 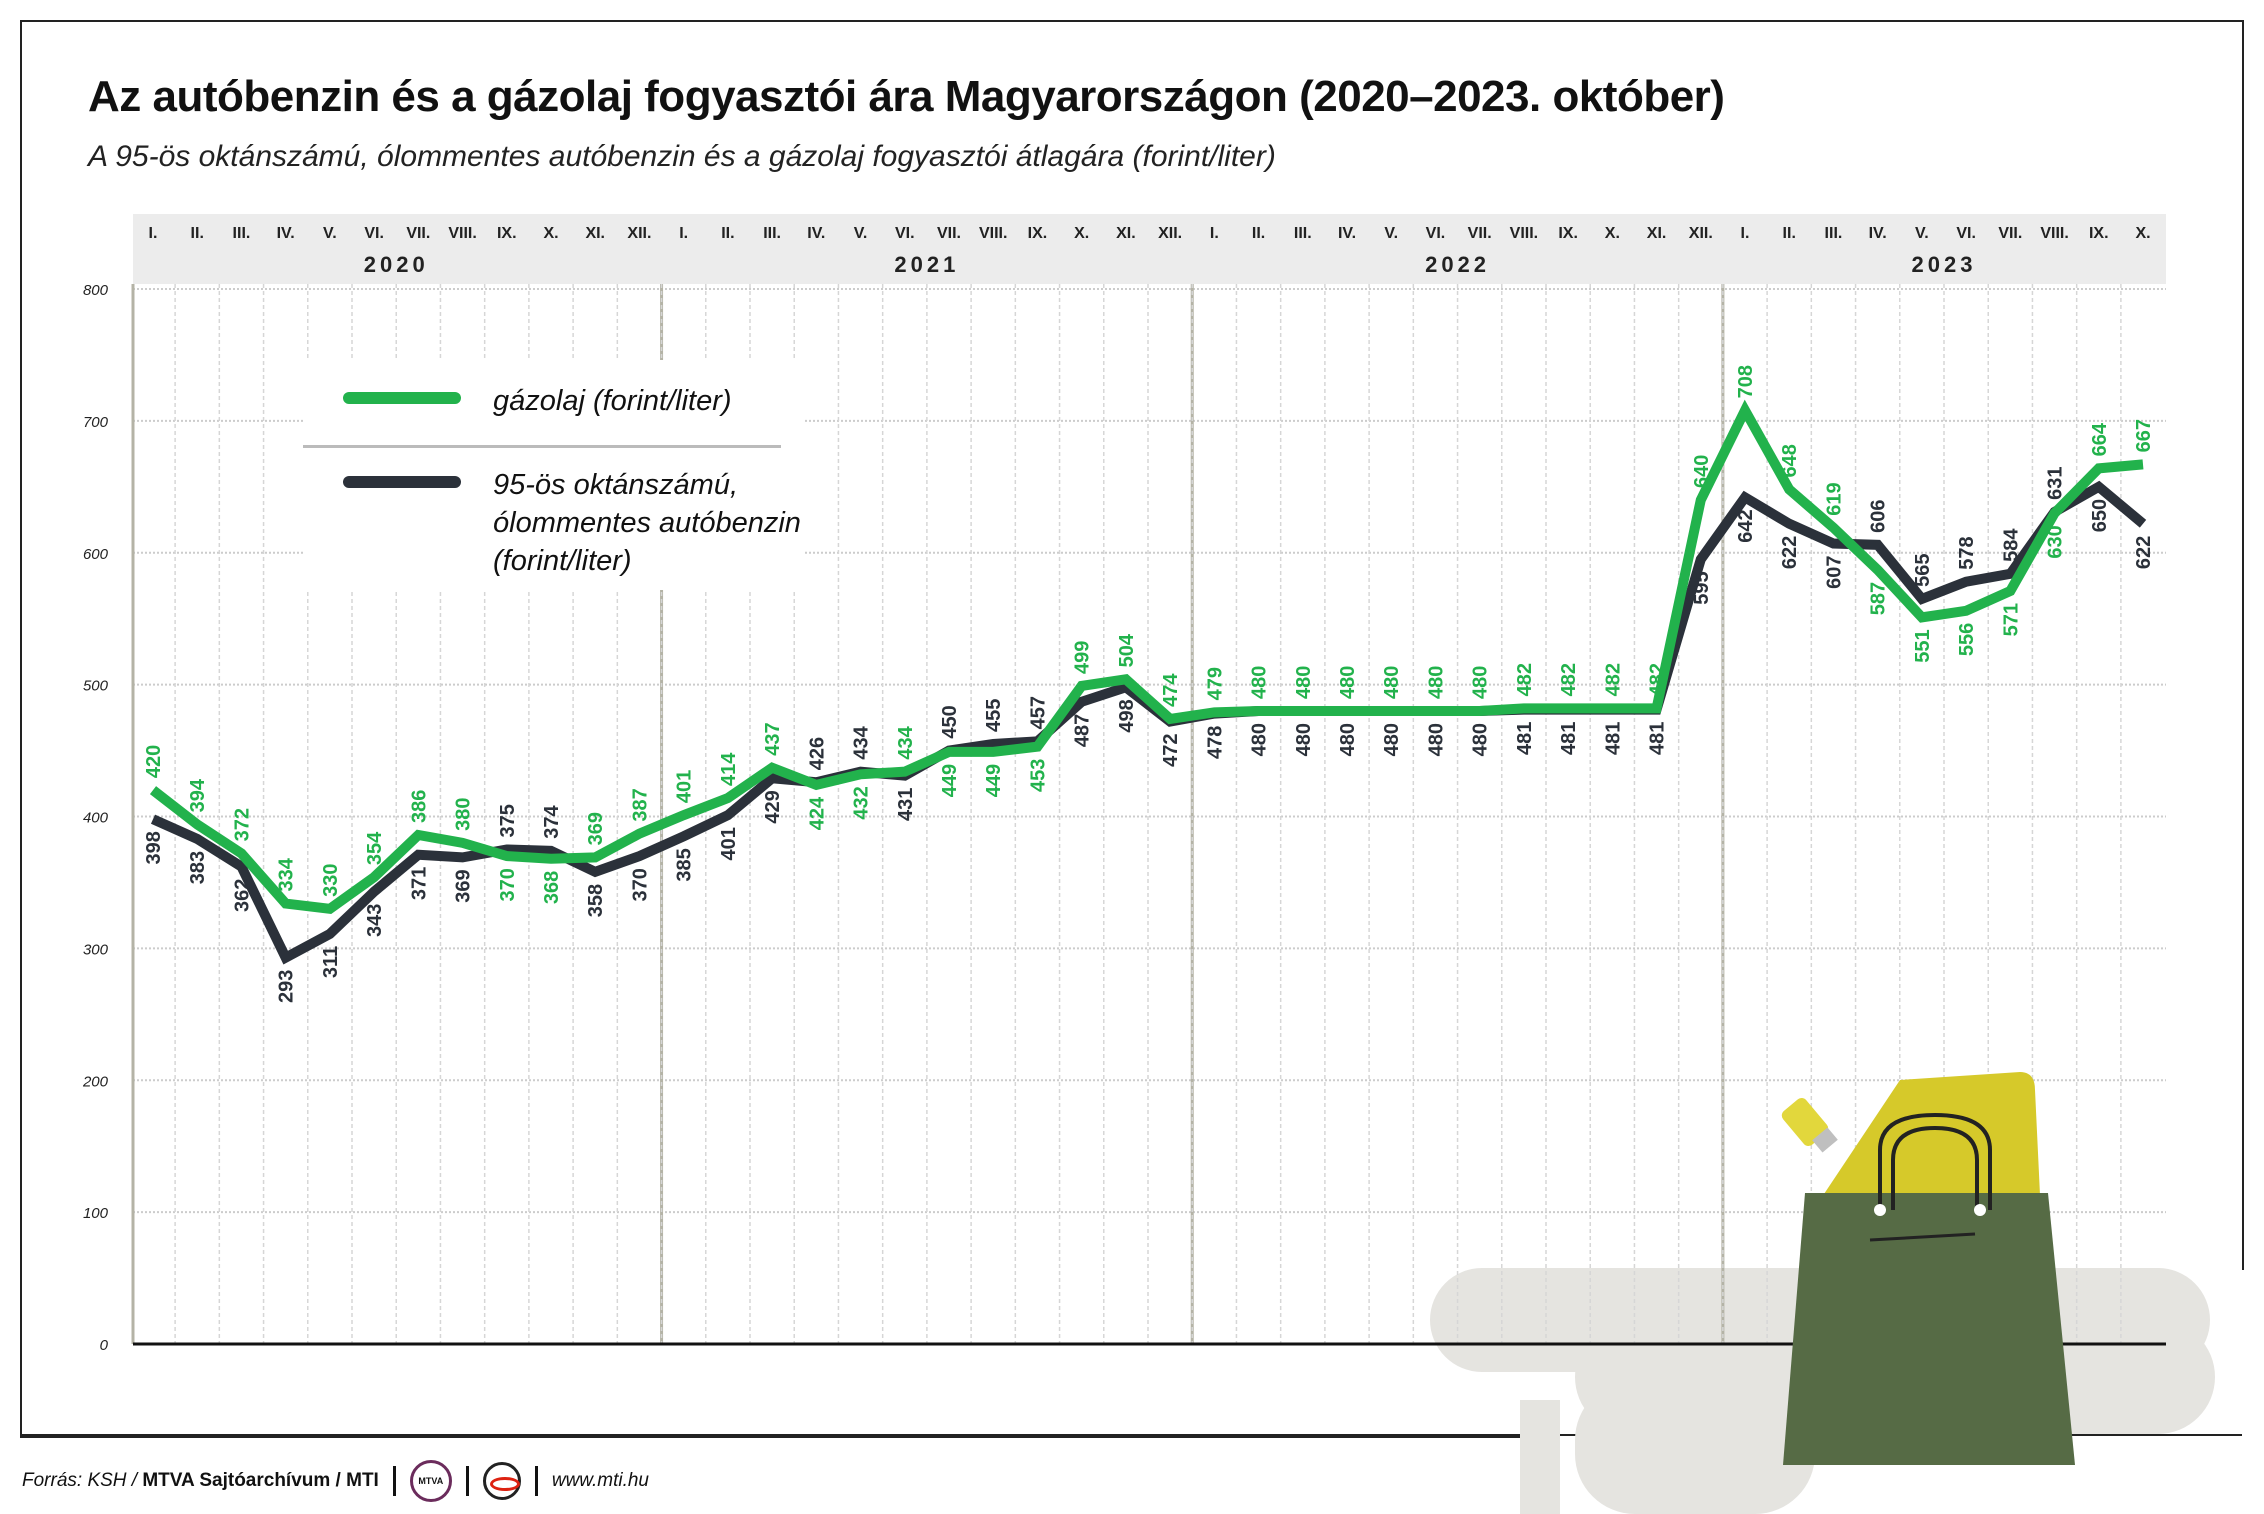 I want to click on data-label-diesel: 420, so click(x=154, y=761).